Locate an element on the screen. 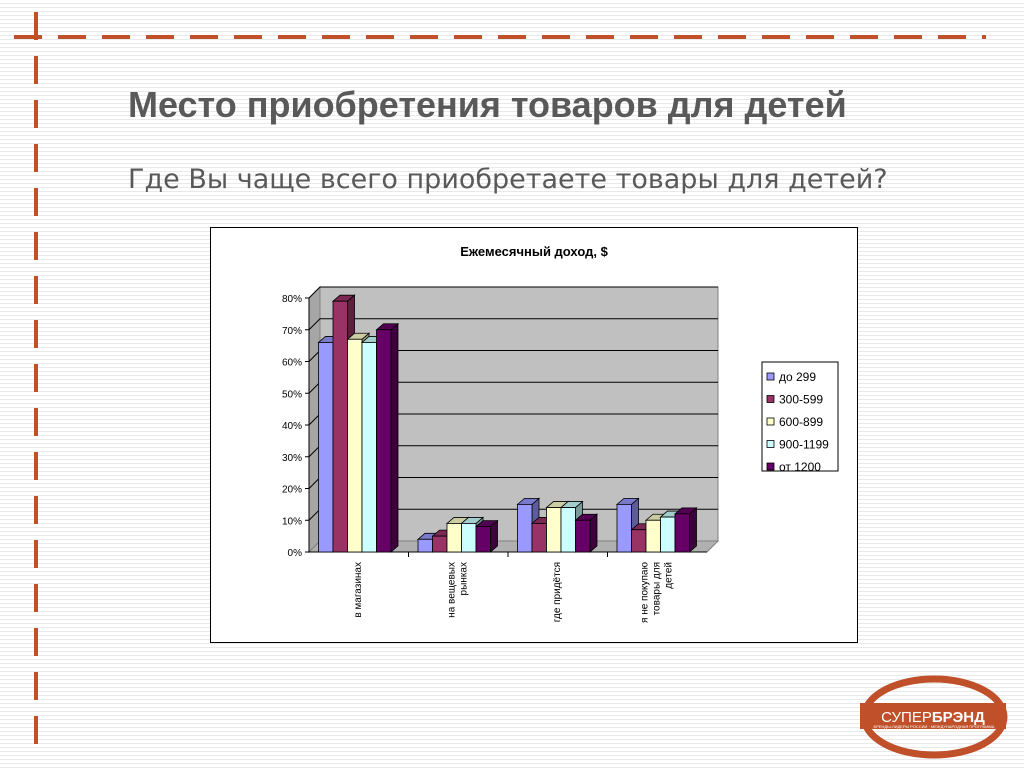  y-tick-label: 60% is located at coordinates (292, 363).